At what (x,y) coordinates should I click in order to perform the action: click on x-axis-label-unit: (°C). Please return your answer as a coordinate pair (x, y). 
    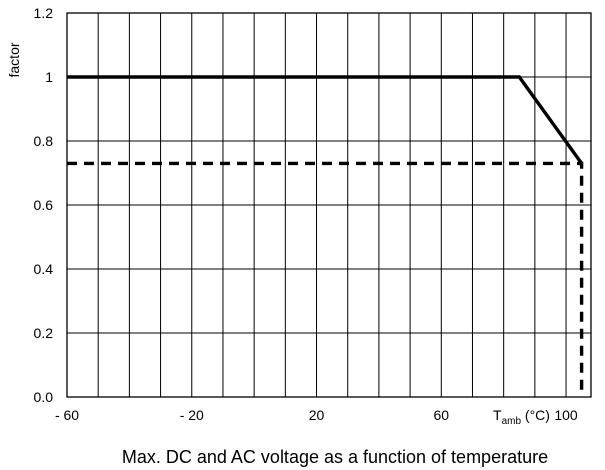
    Looking at the image, I should click on (535, 415).